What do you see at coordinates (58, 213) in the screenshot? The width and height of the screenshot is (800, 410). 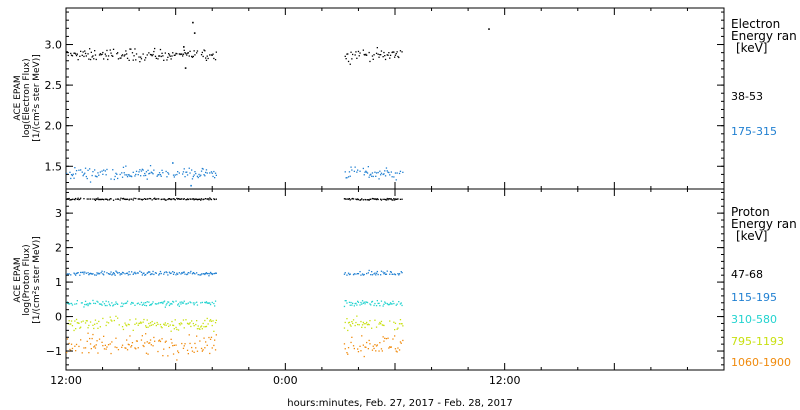 I see `y-tick-label: 3` at bounding box center [58, 213].